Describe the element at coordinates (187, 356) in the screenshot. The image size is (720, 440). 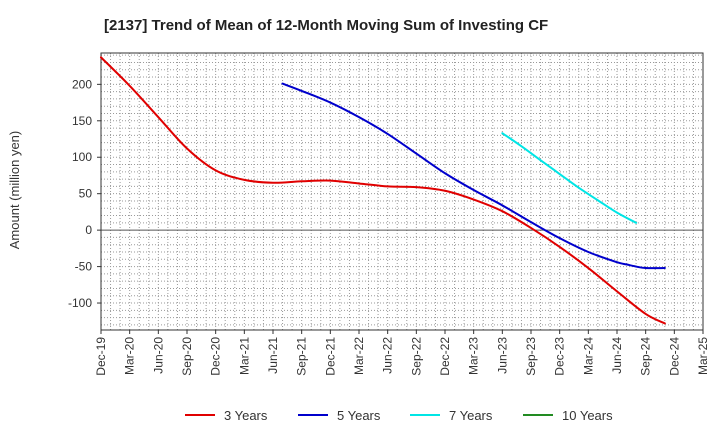
I see `x-tick-label: Sep-20` at that location.